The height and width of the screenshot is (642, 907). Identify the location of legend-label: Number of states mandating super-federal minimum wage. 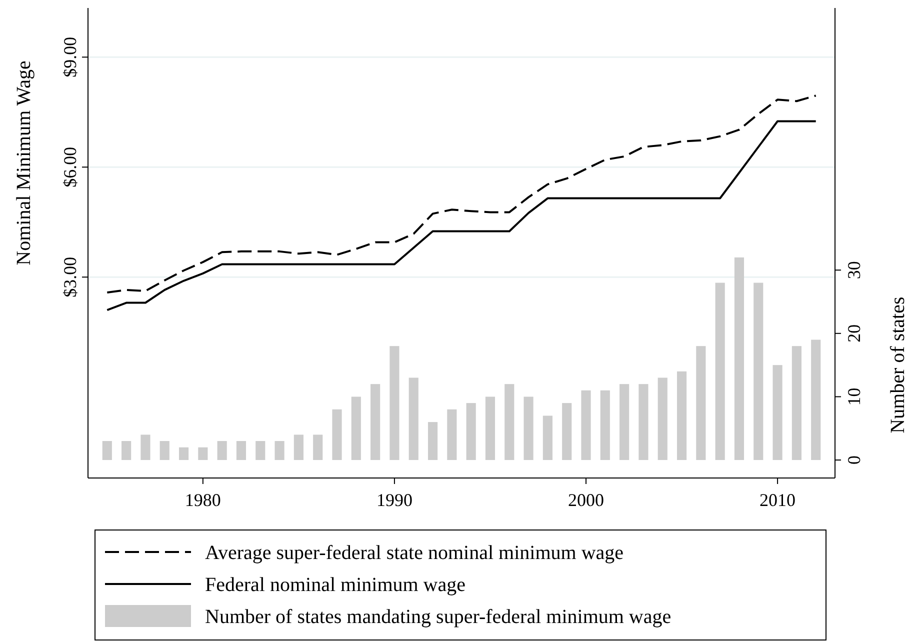
(438, 617).